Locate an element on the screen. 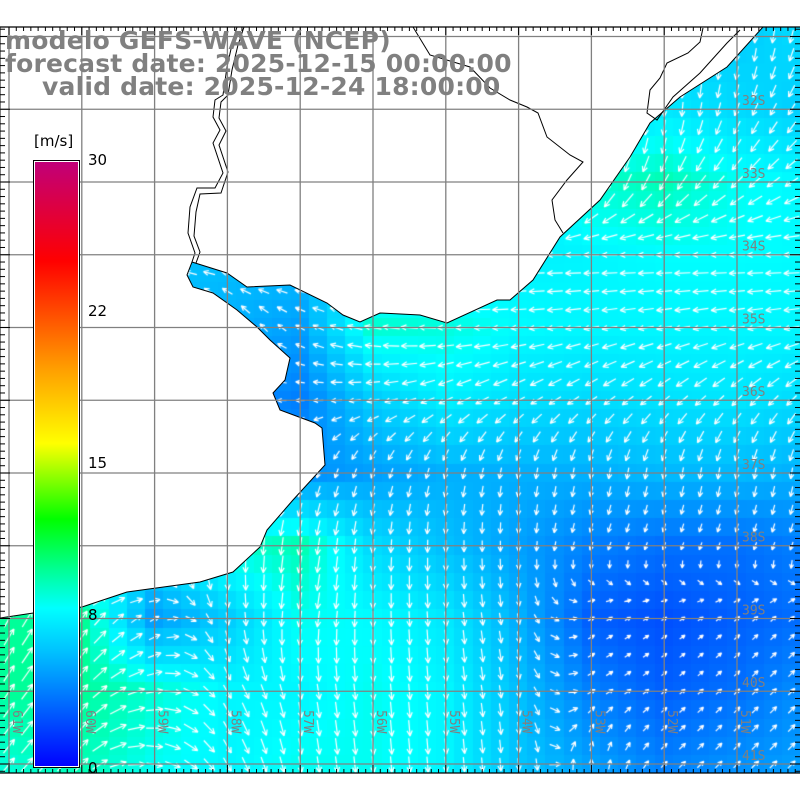  latitude-labels: 32S 33S 34S 35S 36S 37S 38S 39S 40S 41S is located at coordinates (753, 429).